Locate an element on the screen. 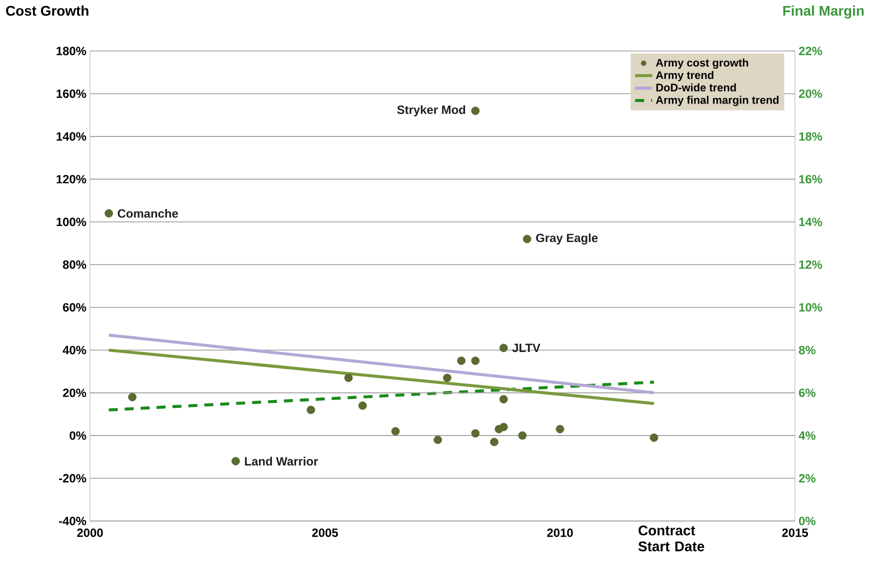  x-tick-label: 2015 is located at coordinates (795, 532).